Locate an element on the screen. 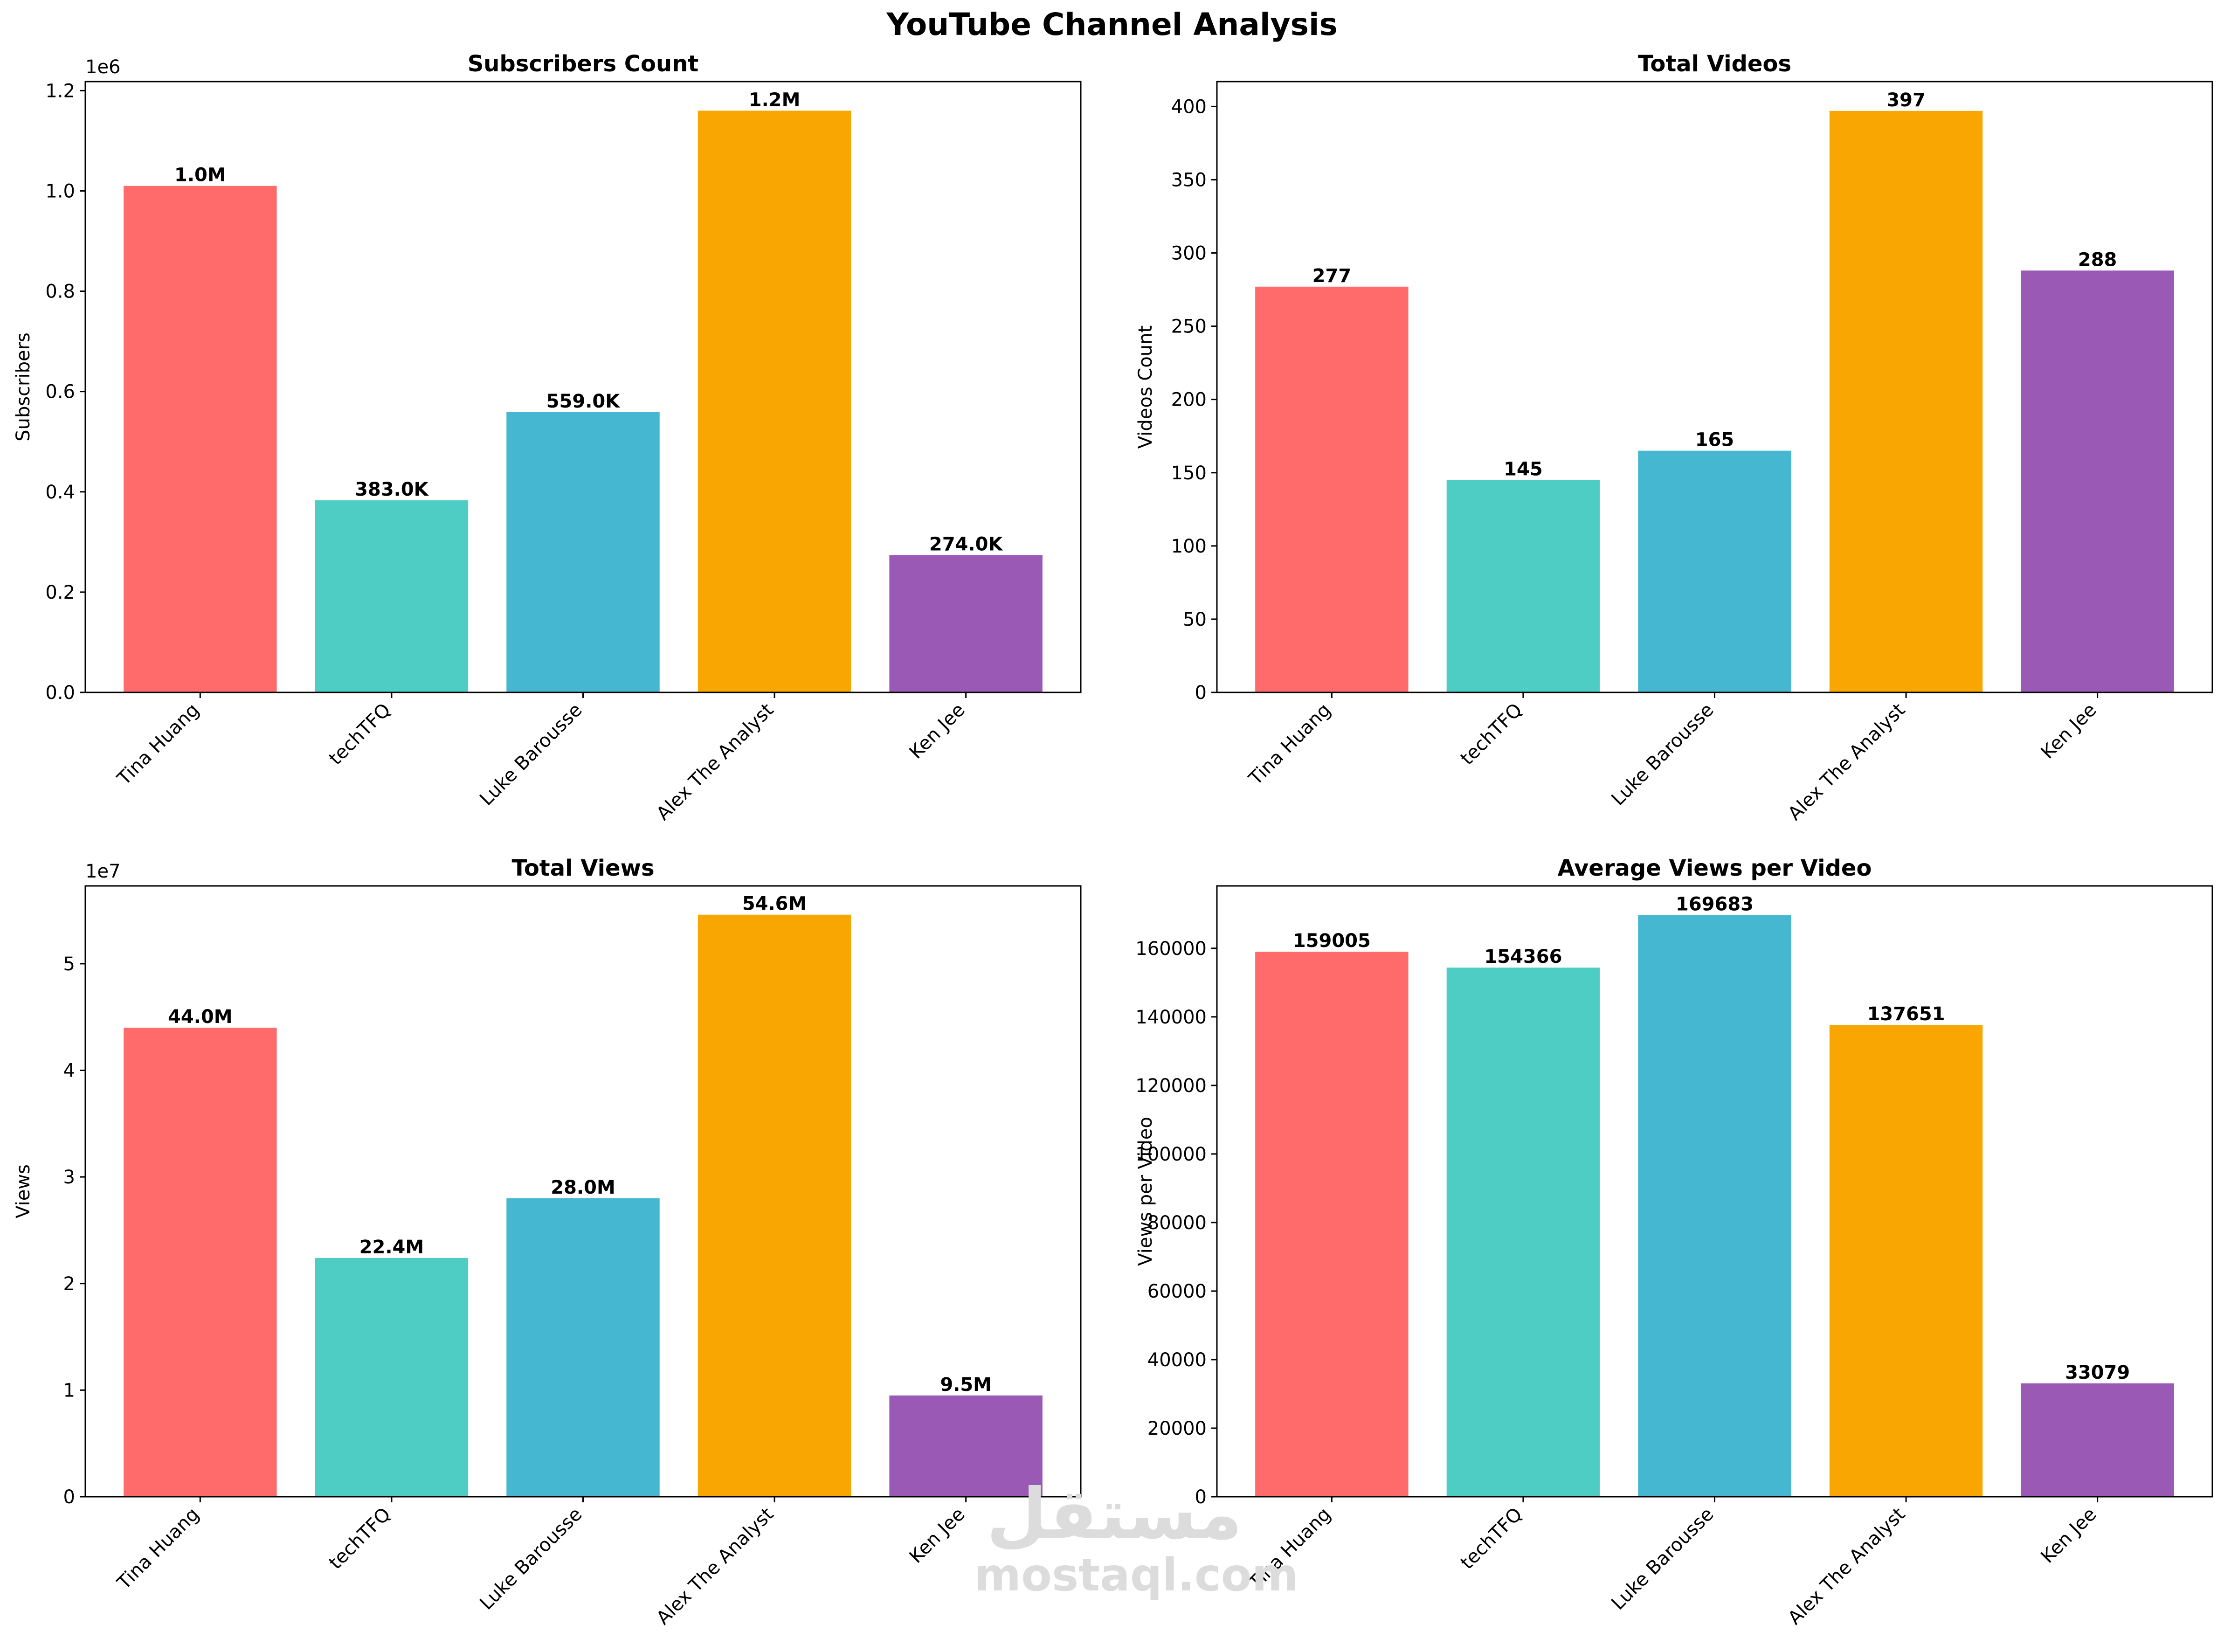  data-label-5: 33079 is located at coordinates (2097, 1372).